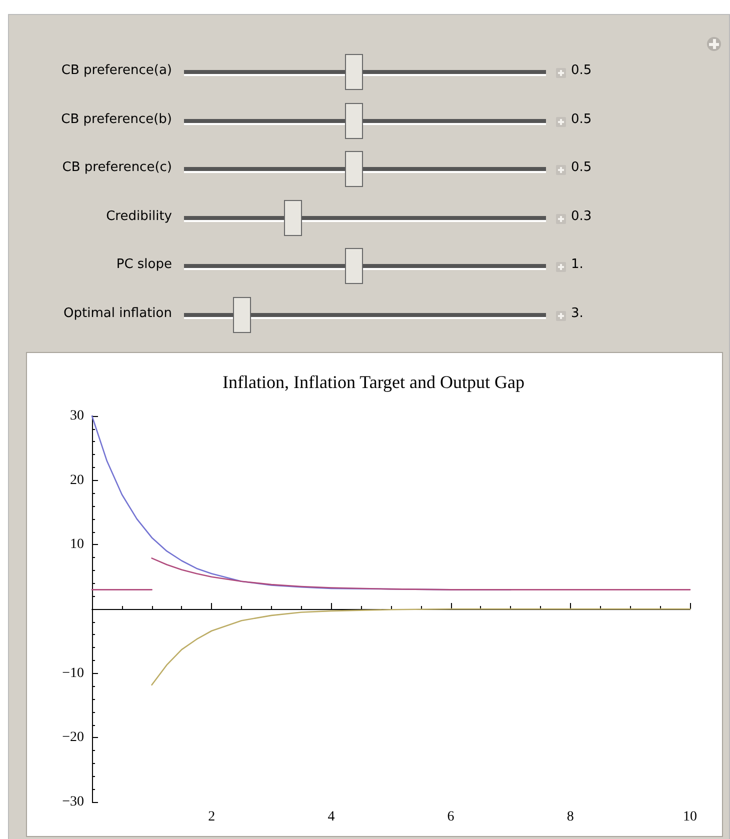 This screenshot has height=839, width=730. I want to click on text: 1., so click(577, 264).